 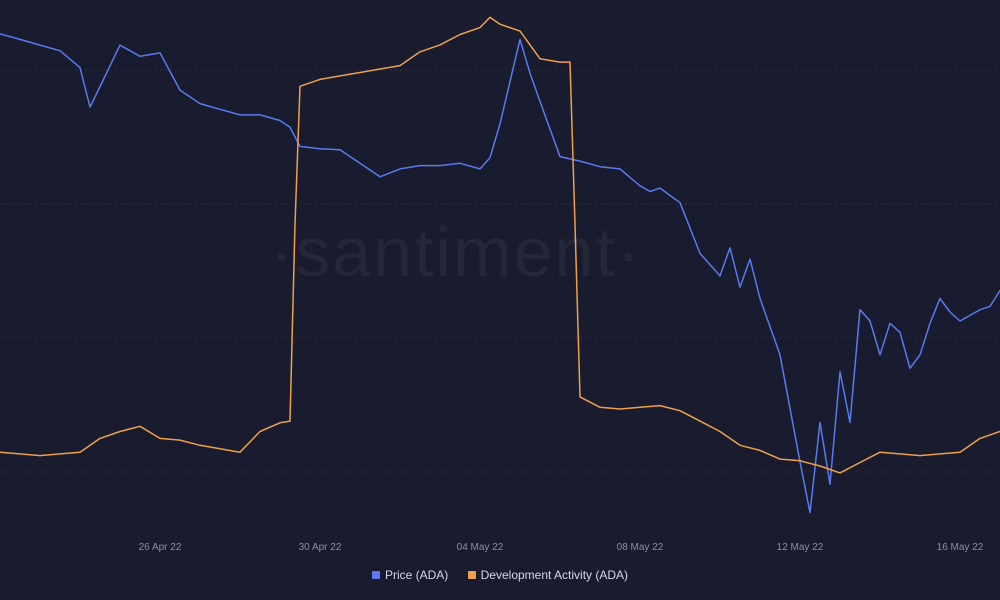 I want to click on legend-label-price: Price (ADA), so click(x=416, y=575).